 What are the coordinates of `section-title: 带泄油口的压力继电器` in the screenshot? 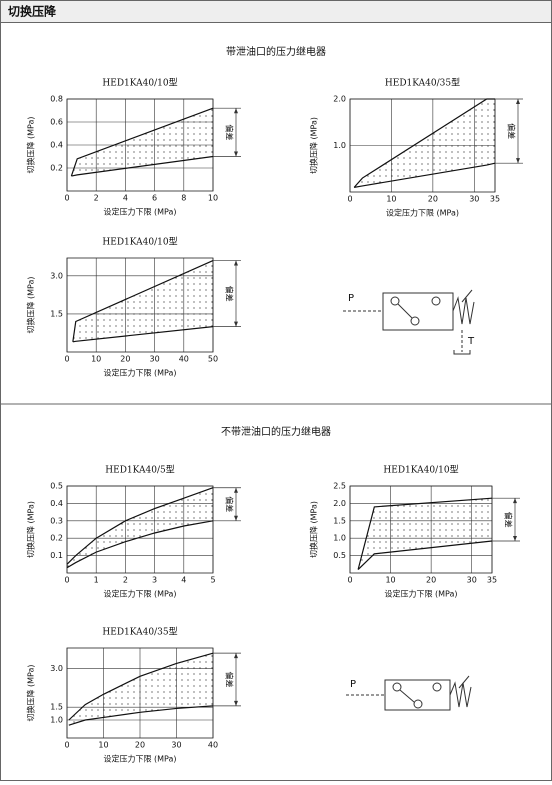 It's located at (276, 51).